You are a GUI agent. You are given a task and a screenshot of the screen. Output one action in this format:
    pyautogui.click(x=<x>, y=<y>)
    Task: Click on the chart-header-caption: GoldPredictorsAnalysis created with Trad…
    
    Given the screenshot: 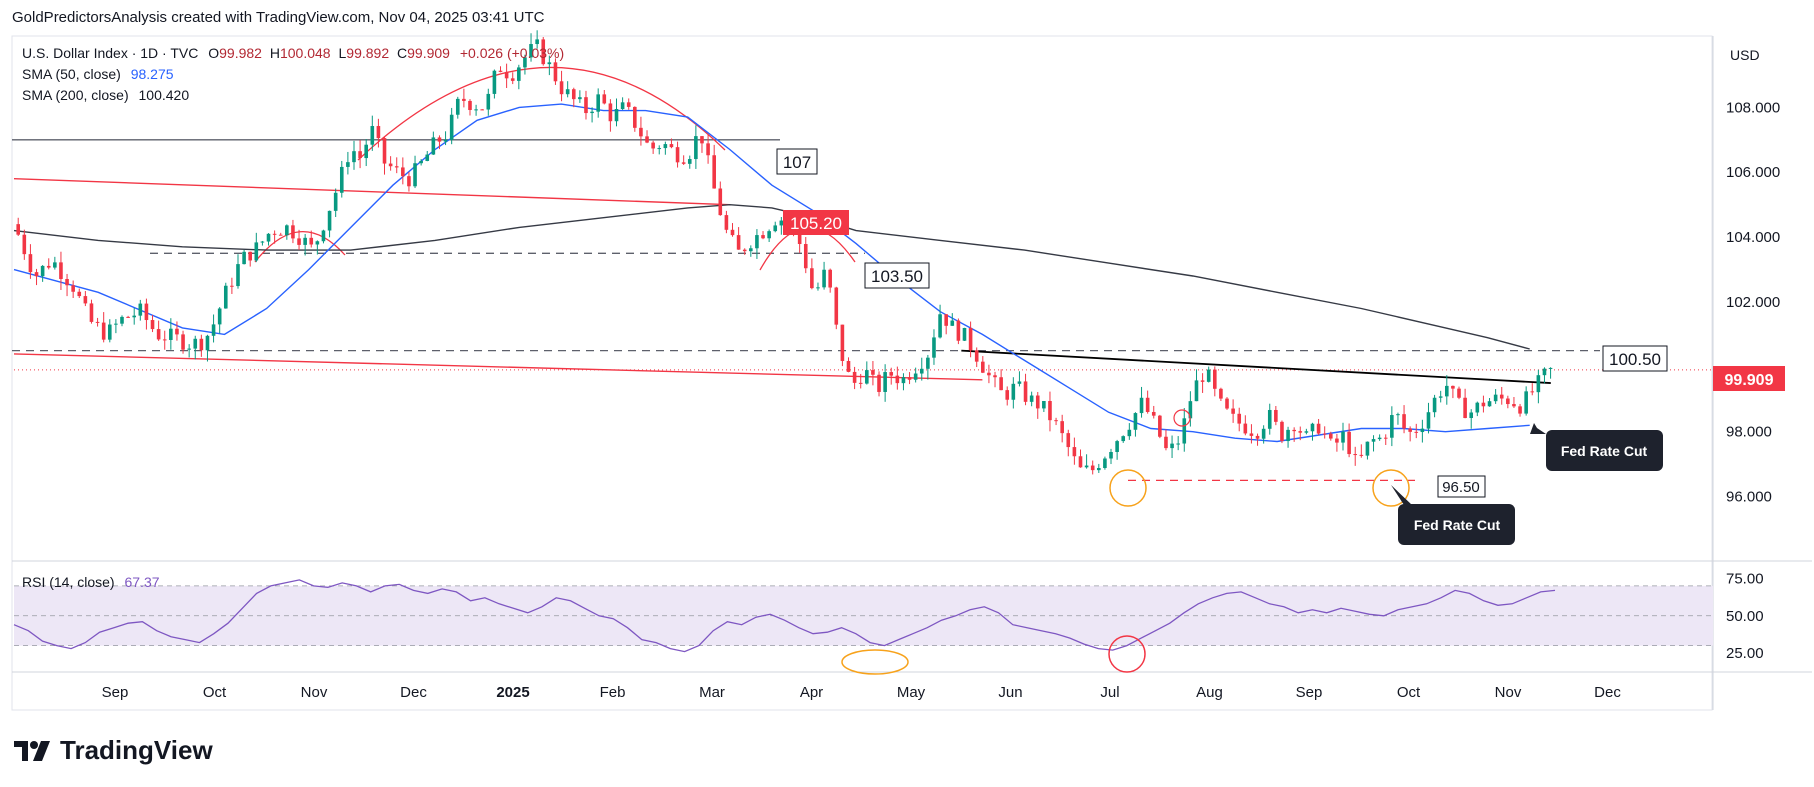 What is the action you would take?
    pyautogui.click(x=278, y=17)
    